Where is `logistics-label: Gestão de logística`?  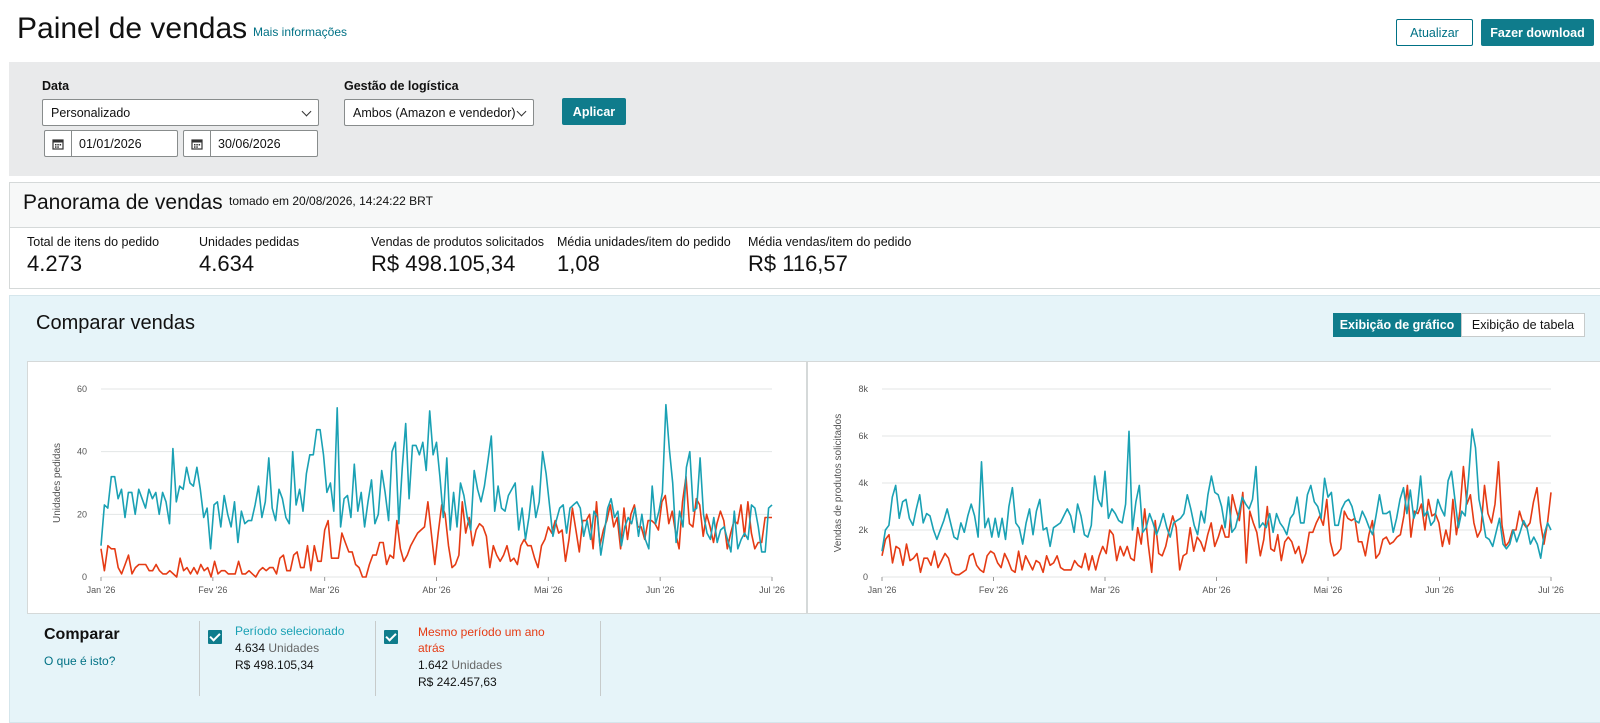
logistics-label: Gestão de logística is located at coordinates (401, 86).